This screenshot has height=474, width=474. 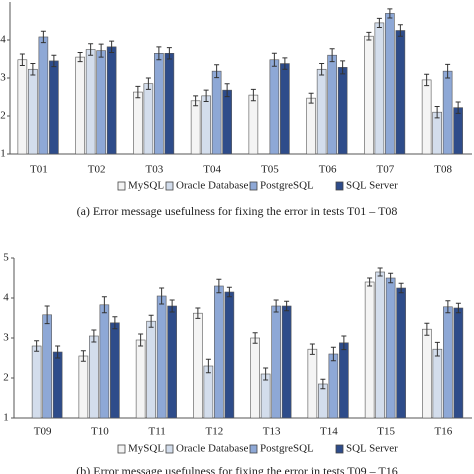 What do you see at coordinates (212, 186) in the screenshot?
I see `legend-label: Oracle Database` at bounding box center [212, 186].